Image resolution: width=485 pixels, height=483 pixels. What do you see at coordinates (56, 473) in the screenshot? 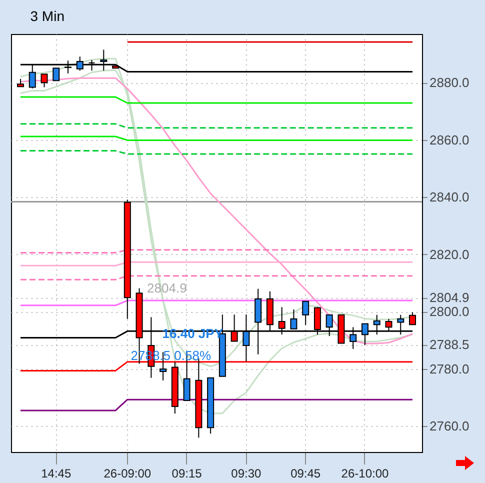
I see `x-tick-label: 14:45` at bounding box center [56, 473].